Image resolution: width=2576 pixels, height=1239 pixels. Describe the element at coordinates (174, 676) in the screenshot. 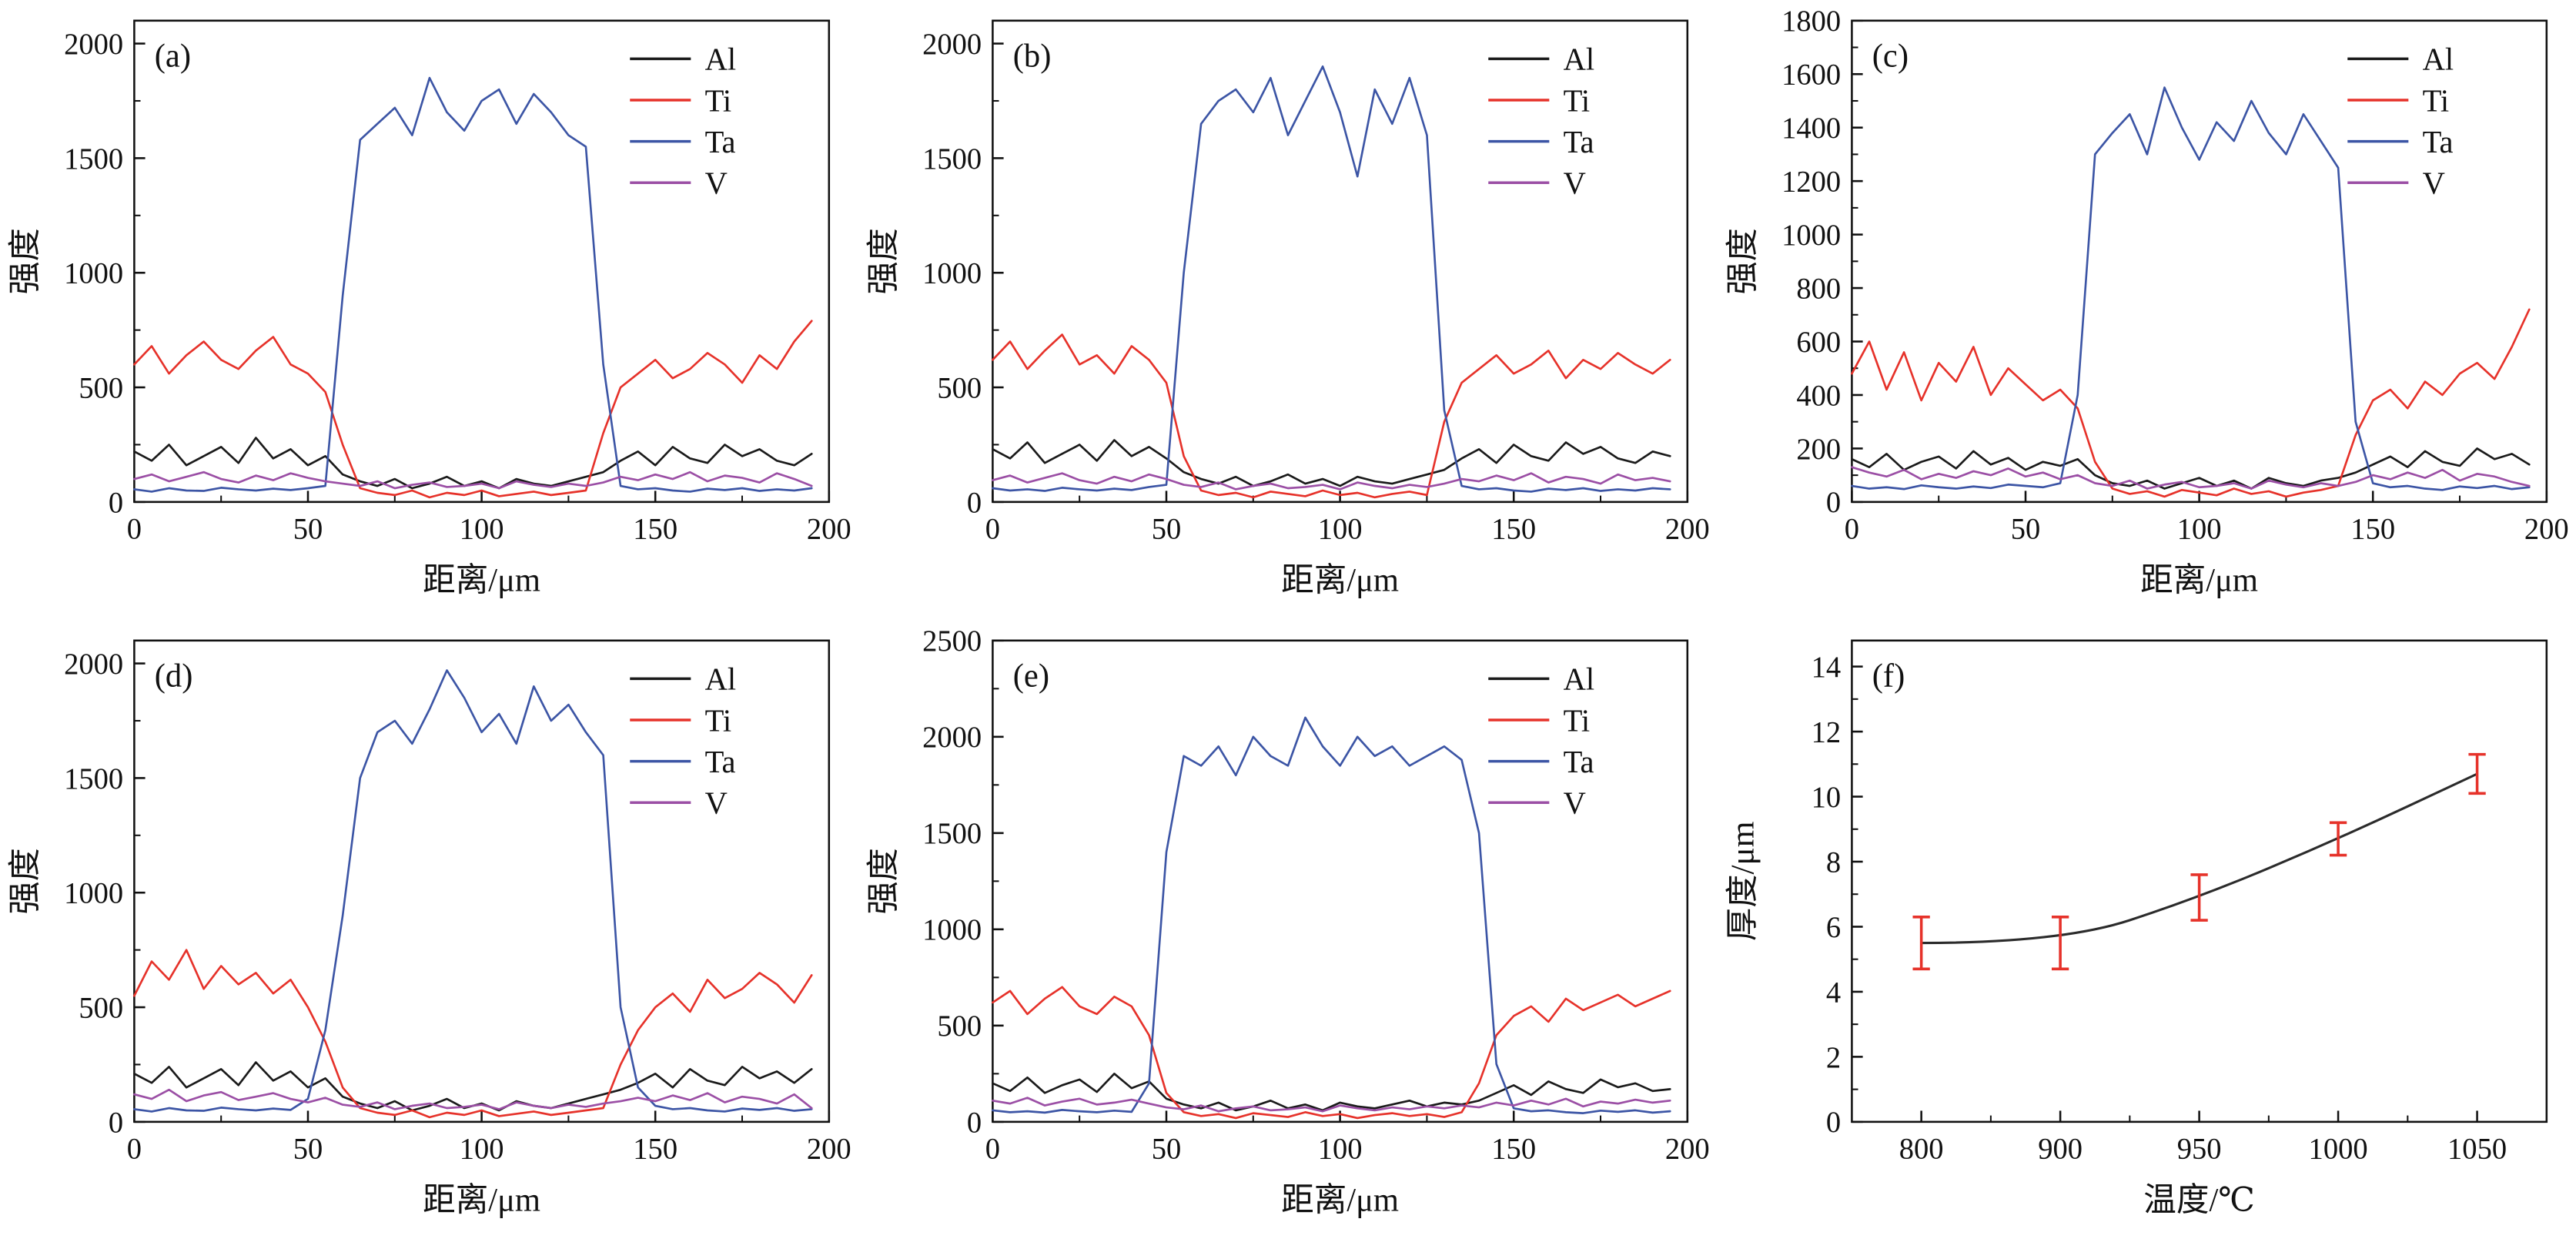

I see `panel-label: (d)` at that location.